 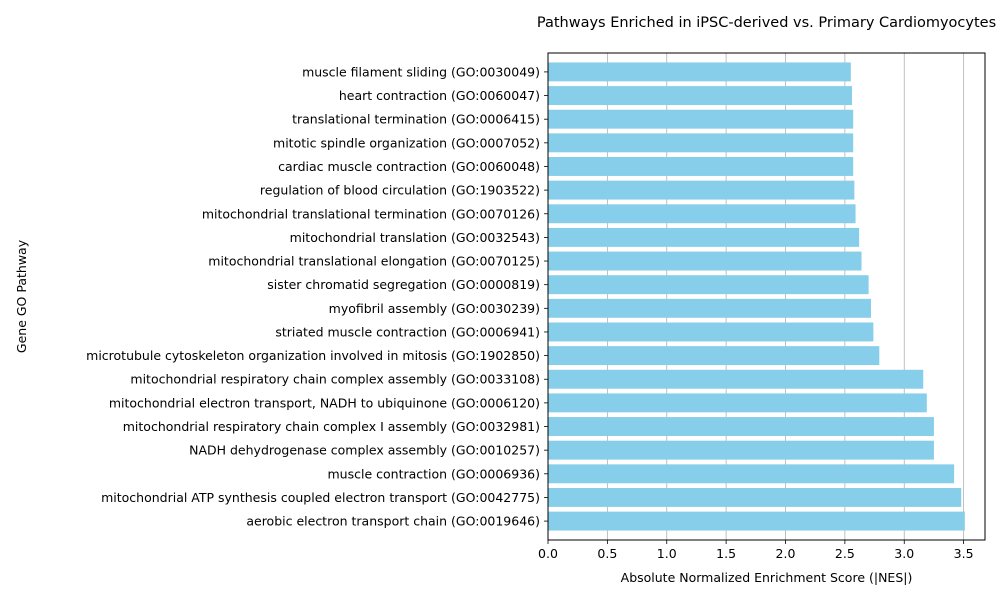 What do you see at coordinates (416, 119) in the screenshot?
I see `y-tick-label: translational termination (GO:0006415)` at bounding box center [416, 119].